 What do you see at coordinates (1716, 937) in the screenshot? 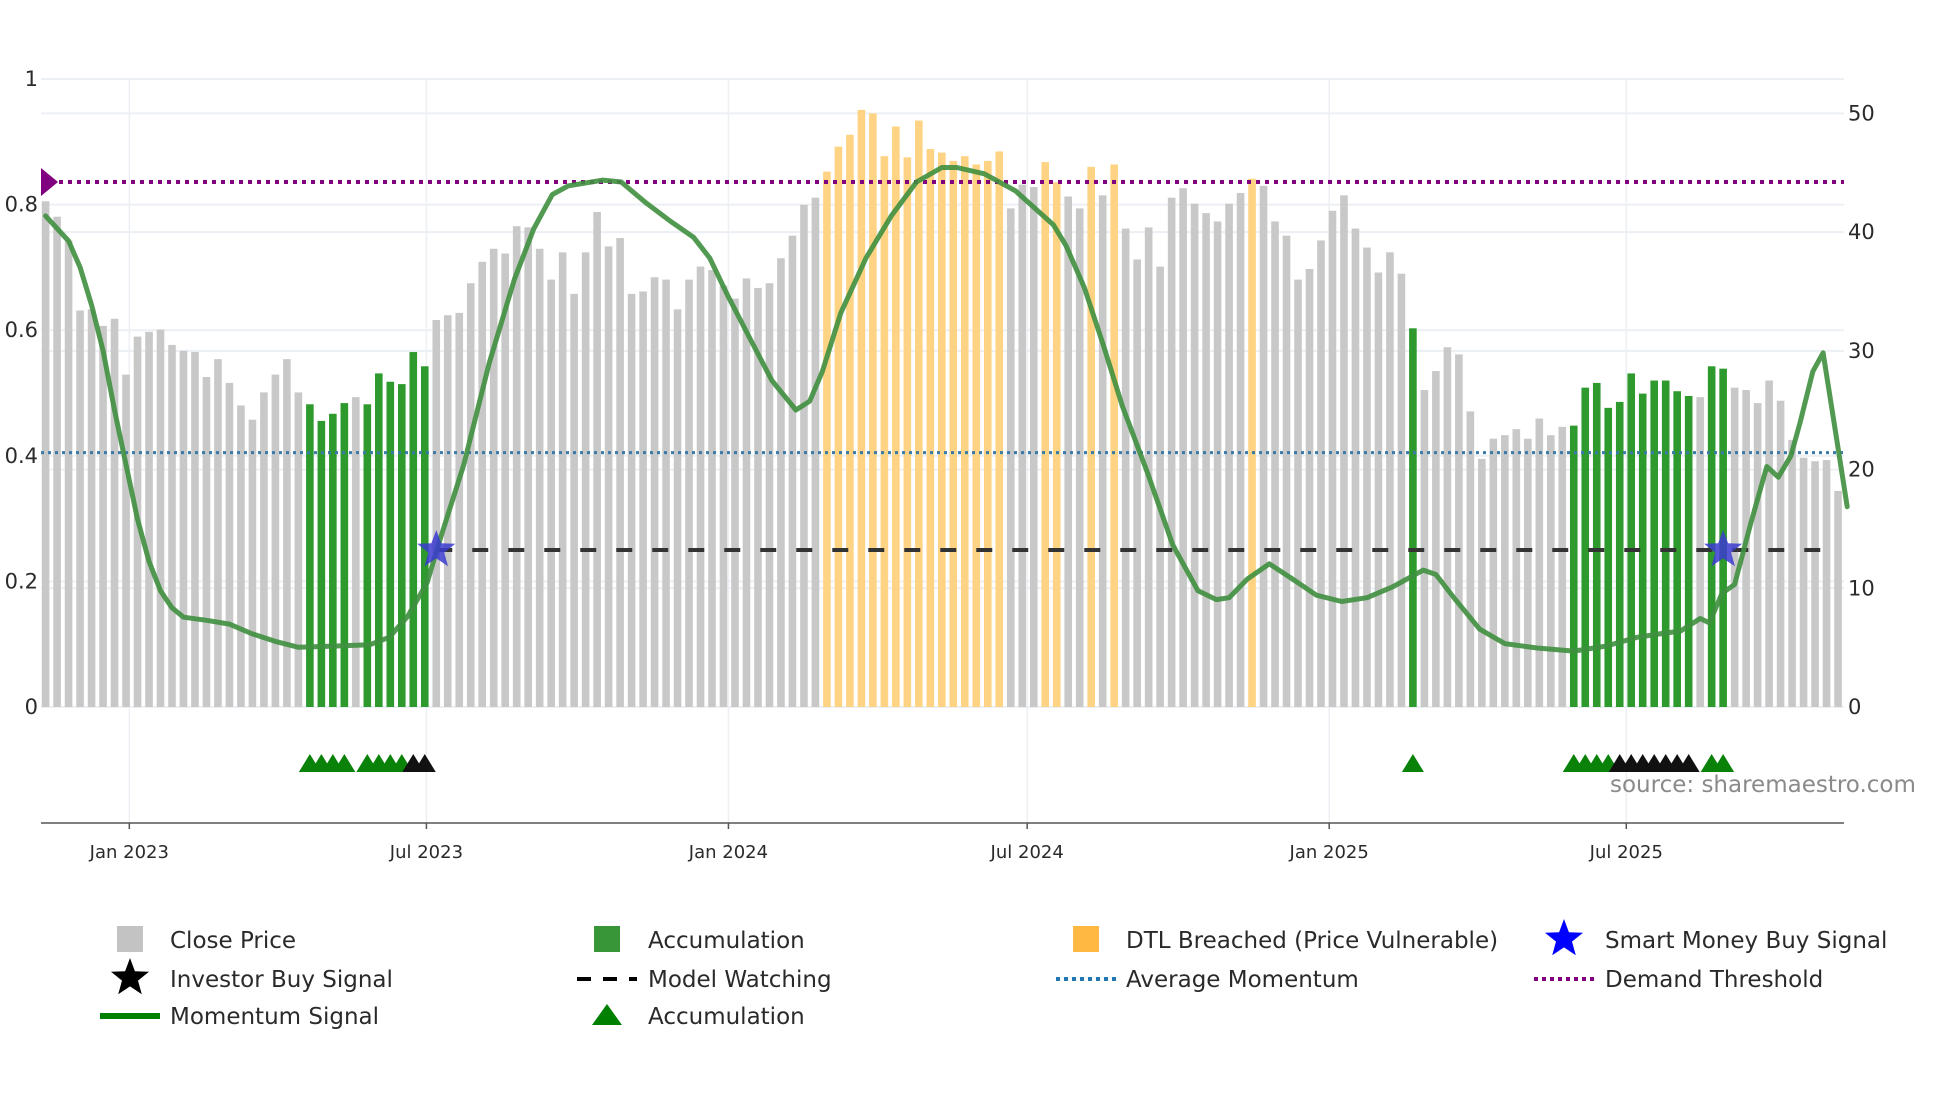
I see `legend-item: Smart Money Buy Signal` at bounding box center [1716, 937].